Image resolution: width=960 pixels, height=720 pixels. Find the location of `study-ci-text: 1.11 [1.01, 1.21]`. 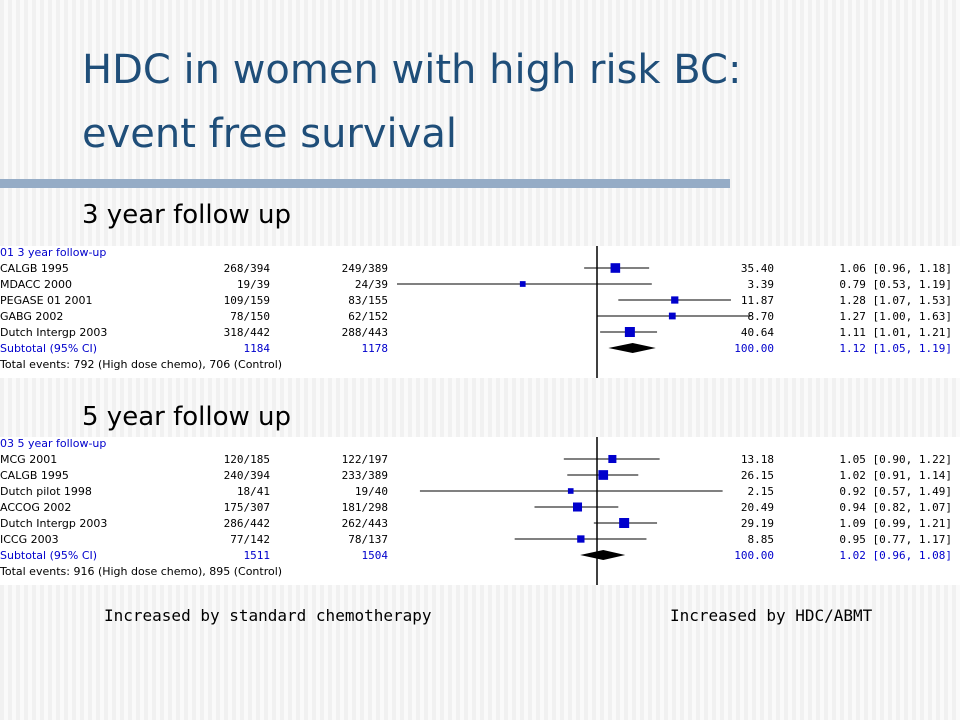

study-ci-text: 1.11 [1.01, 1.21] is located at coordinates (895, 332).